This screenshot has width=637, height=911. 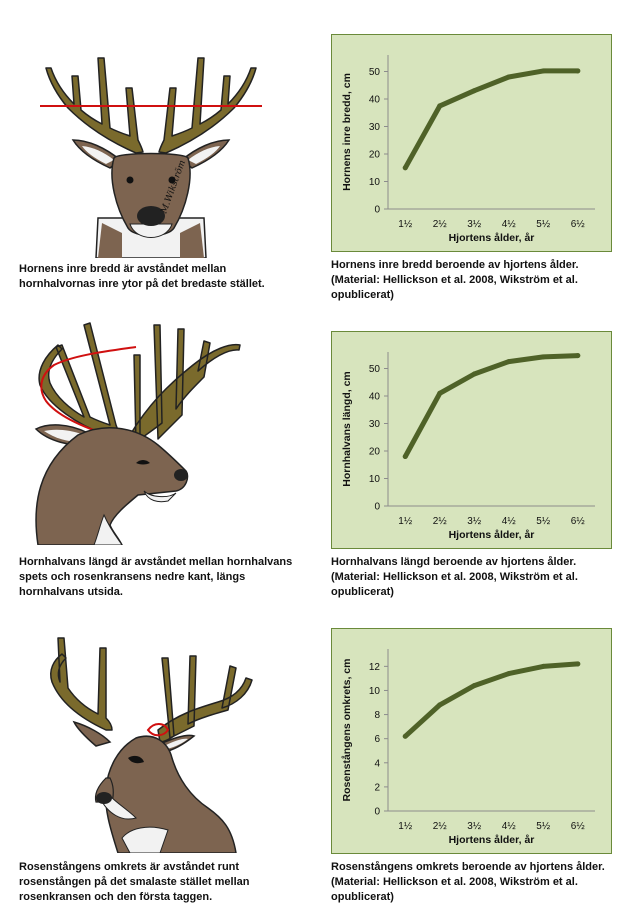 What do you see at coordinates (377, 763) in the screenshot?
I see `y-tick-label: 4` at bounding box center [377, 763].